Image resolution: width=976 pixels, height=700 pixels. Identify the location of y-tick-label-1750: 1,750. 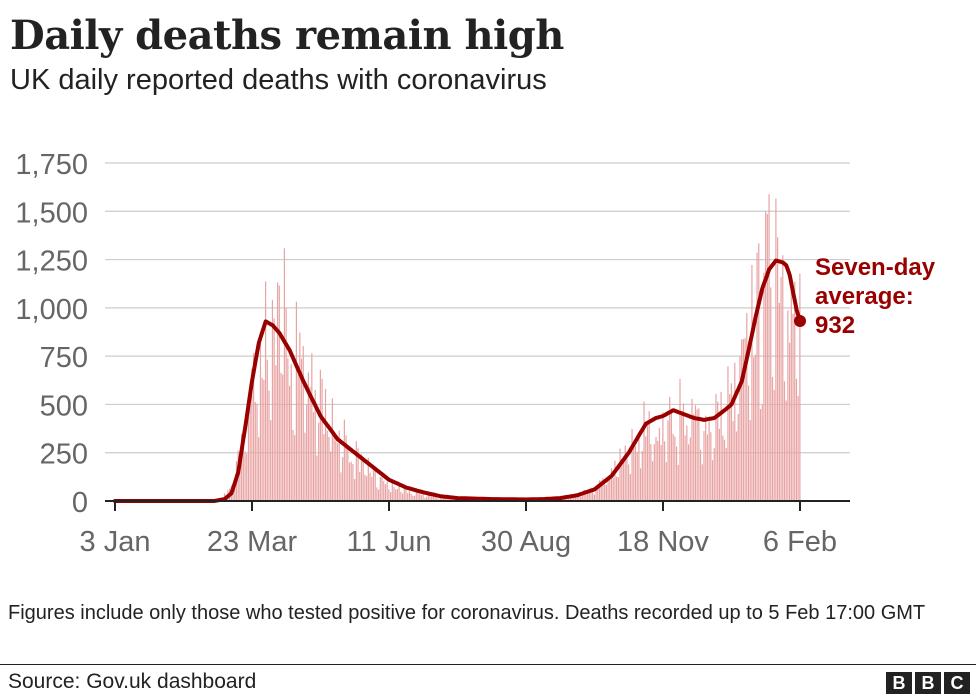
(51, 165).